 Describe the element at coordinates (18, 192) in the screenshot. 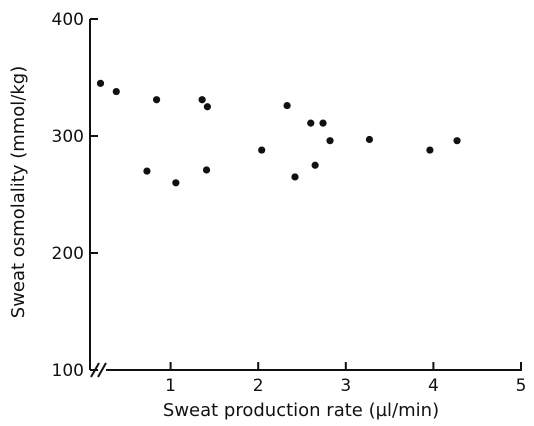

I see `y-axis-label: Sweat osmolality (mmol/kg)` at that location.